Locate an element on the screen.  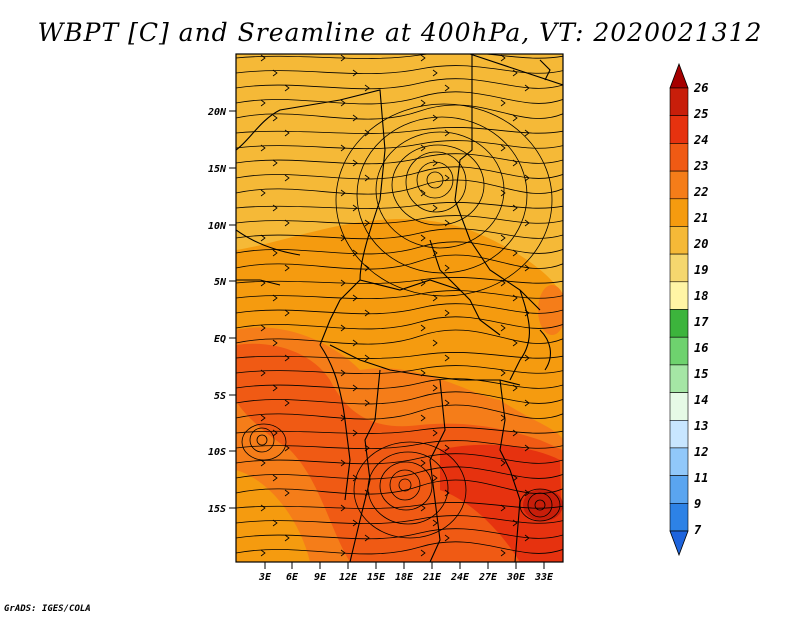
vortex-west is located at coordinates (264, 442).